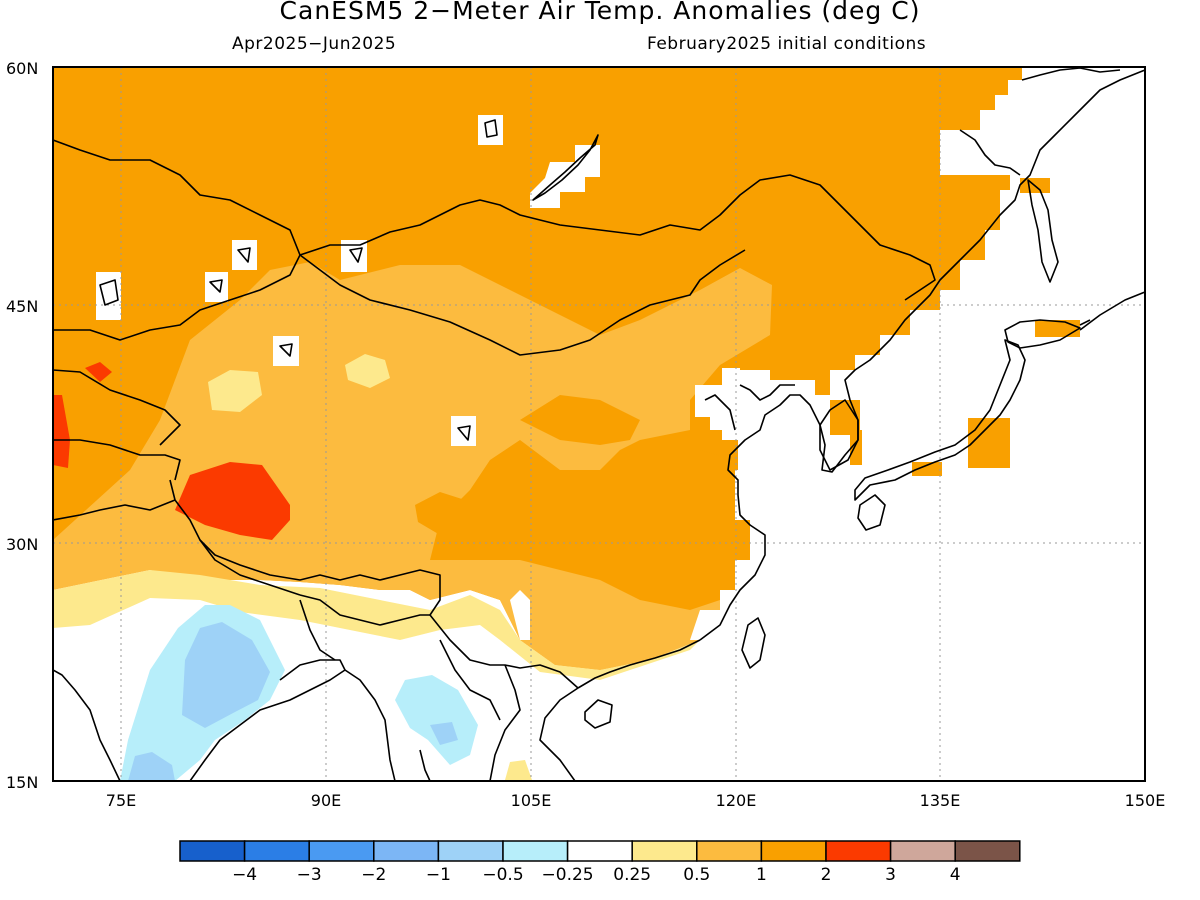 This screenshot has height=900, width=1200. Describe the element at coordinates (761, 875) in the screenshot. I see `colorbar-label: 1` at that location.